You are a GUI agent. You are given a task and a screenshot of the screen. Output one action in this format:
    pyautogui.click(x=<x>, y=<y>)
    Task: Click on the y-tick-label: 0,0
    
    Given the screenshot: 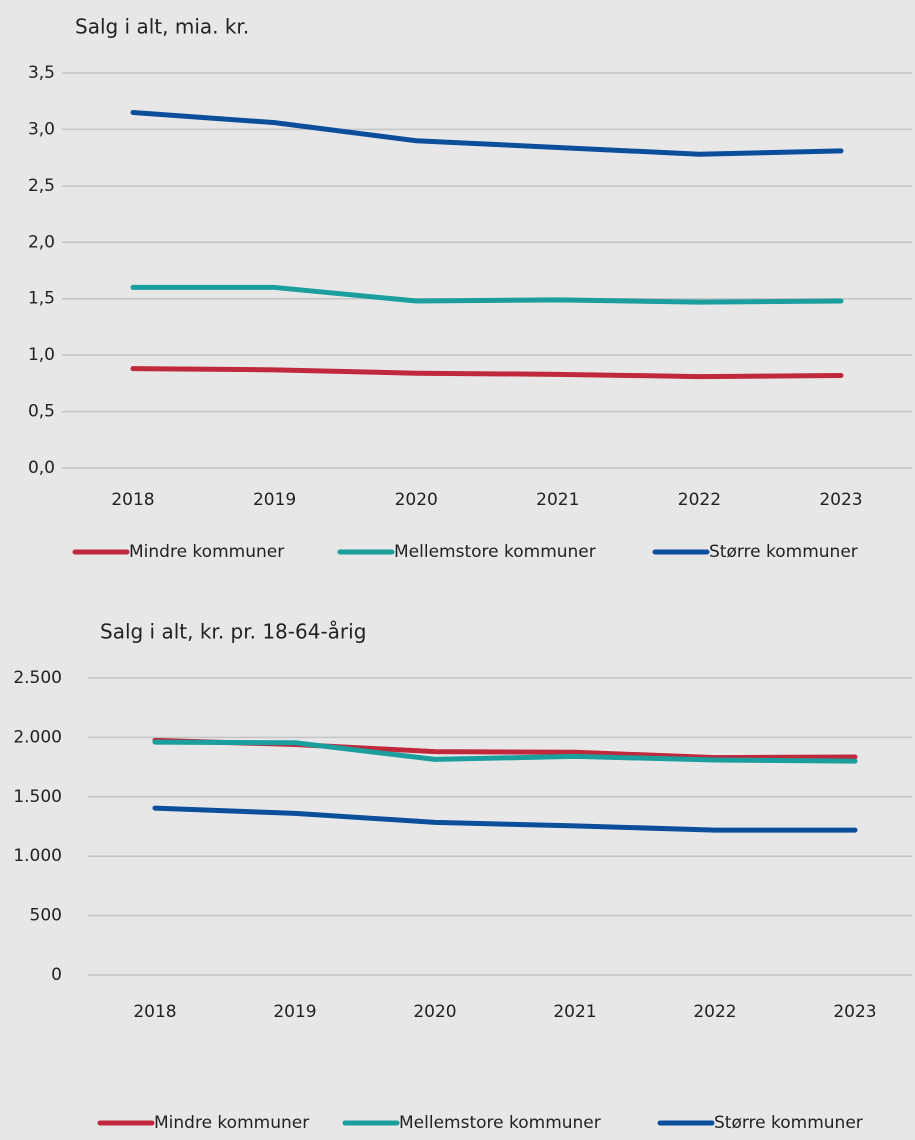 What is the action you would take?
    pyautogui.click(x=41, y=468)
    